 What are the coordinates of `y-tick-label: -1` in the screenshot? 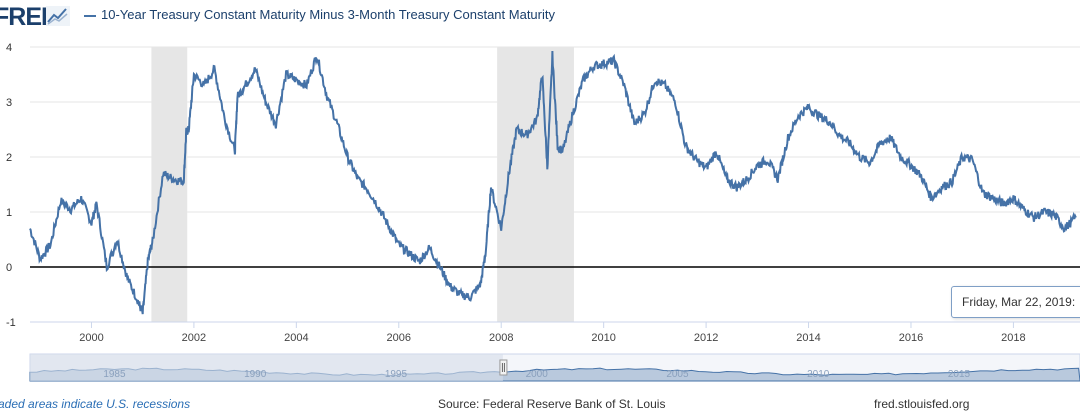 It's located at (11, 323).